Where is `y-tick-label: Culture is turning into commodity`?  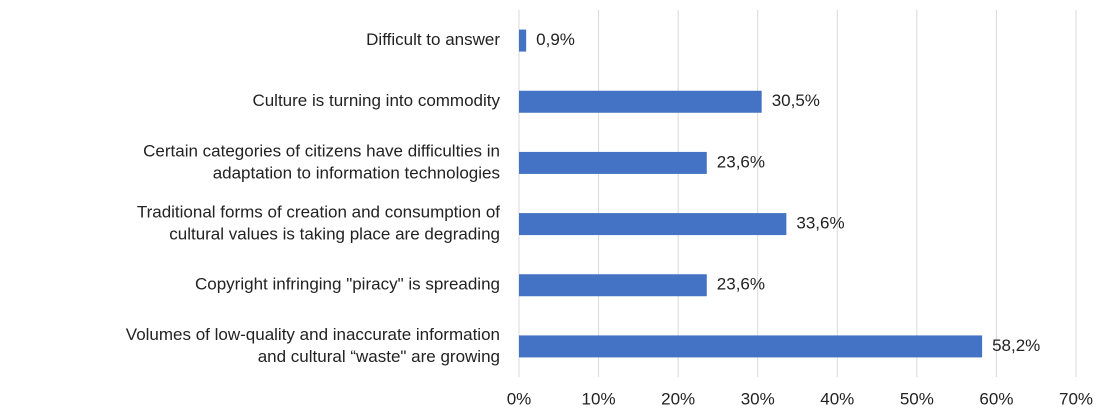
y-tick-label: Culture is turning into commodity is located at coordinates (376, 100).